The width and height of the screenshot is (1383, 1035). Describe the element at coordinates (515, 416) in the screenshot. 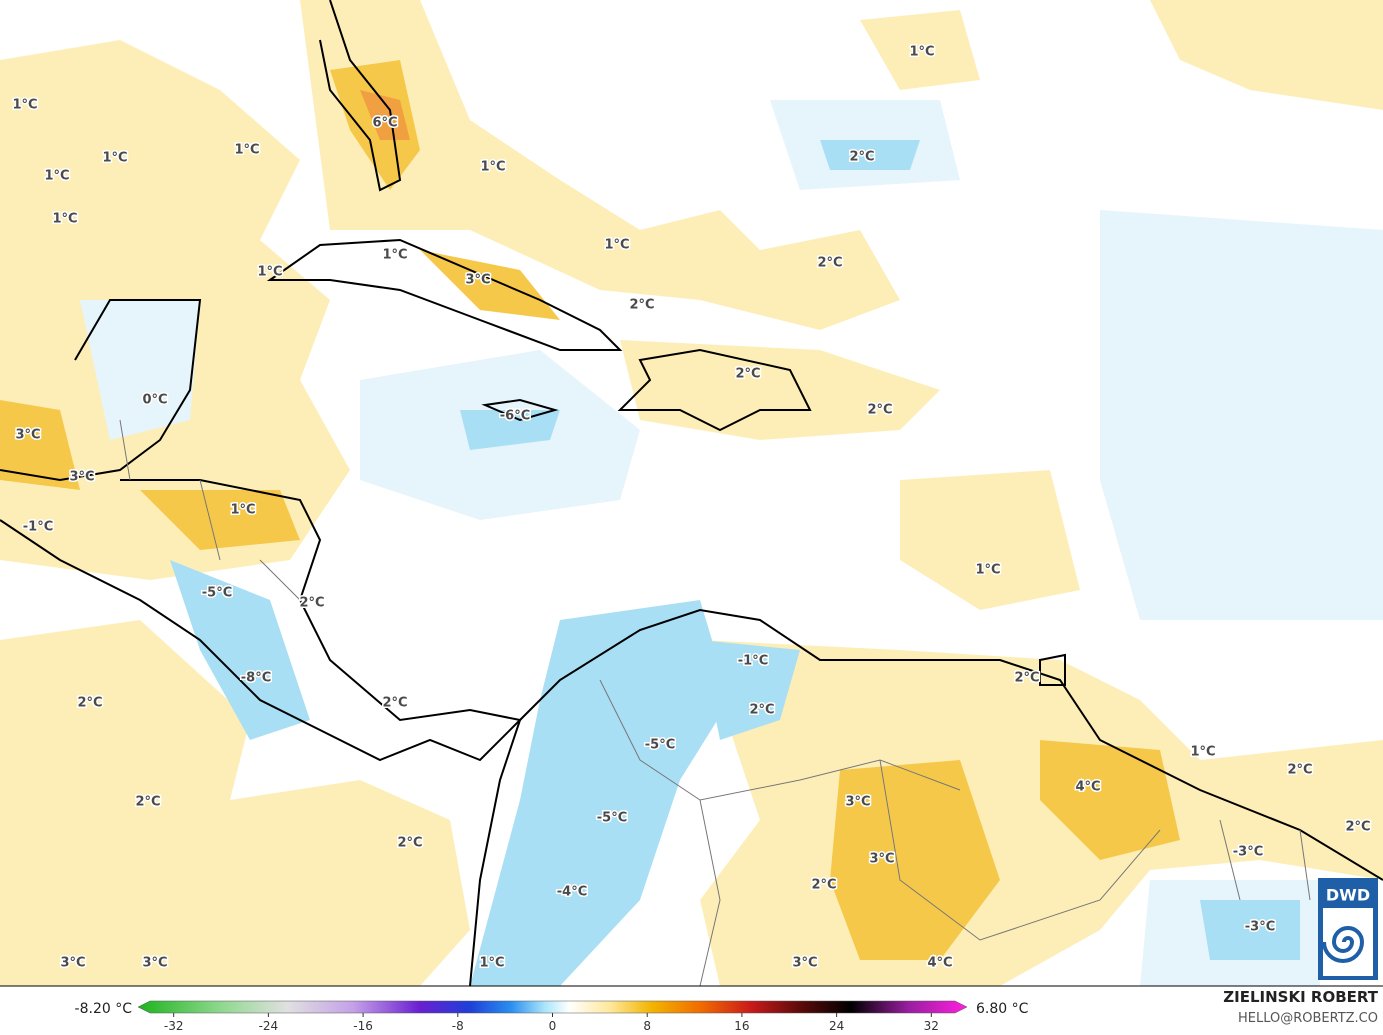

I see `map-label: -6°C` at that location.